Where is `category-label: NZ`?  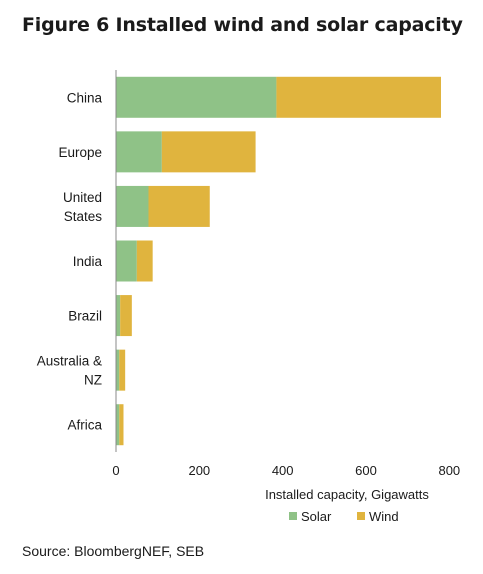
category-label: NZ is located at coordinates (93, 380).